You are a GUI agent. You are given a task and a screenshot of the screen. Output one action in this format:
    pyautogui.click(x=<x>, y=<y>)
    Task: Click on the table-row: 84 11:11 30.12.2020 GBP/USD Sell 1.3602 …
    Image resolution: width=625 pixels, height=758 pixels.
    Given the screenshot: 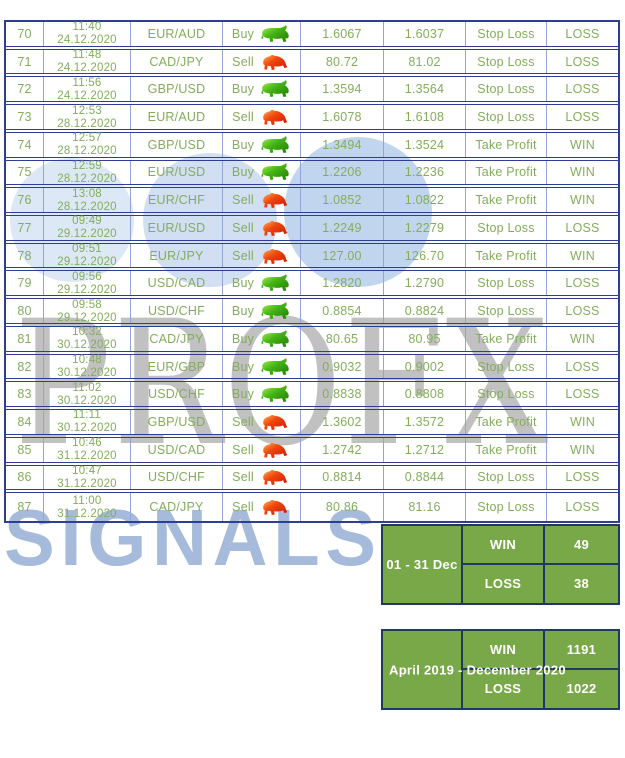 What is the action you would take?
    pyautogui.click(x=312, y=423)
    